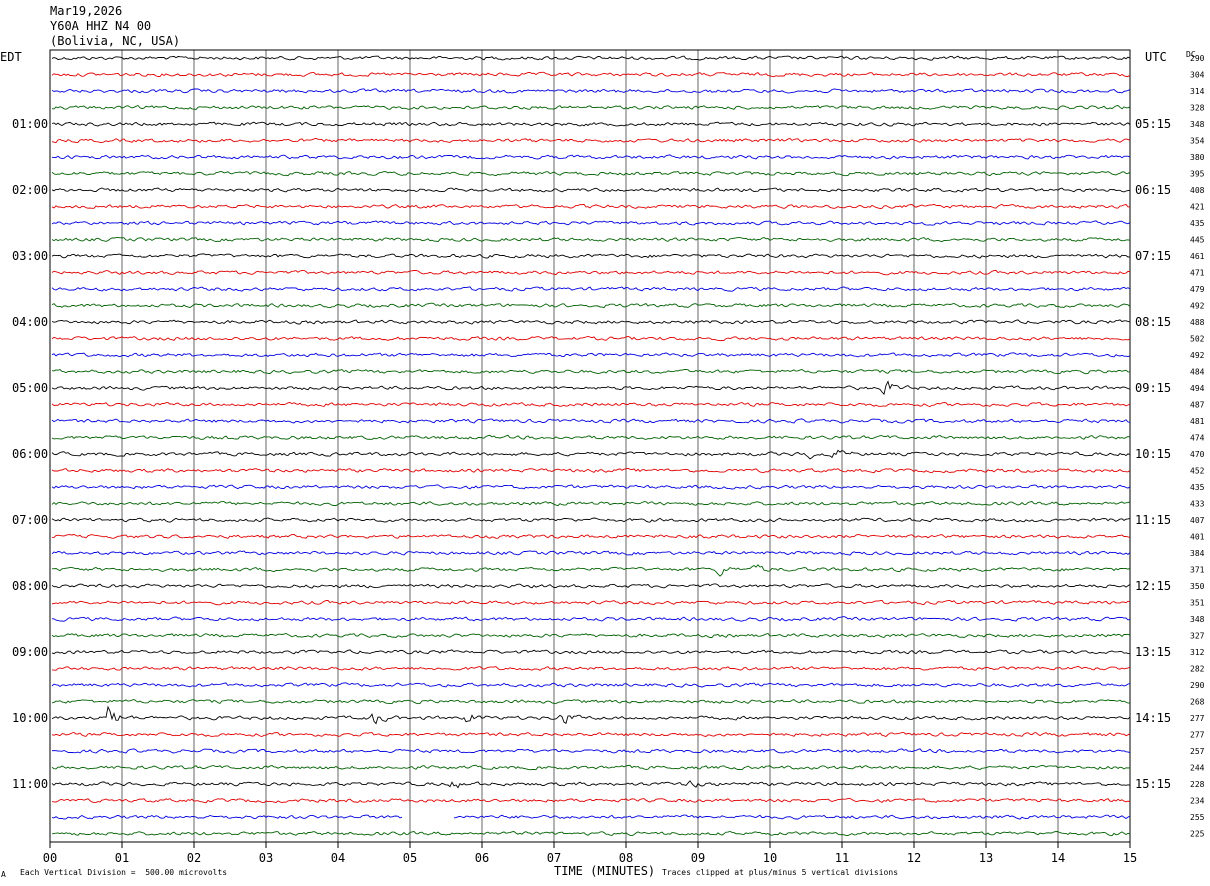 The width and height of the screenshot is (1210, 886). Describe the element at coordinates (1197, 157) in the screenshot. I see `dc-offset-label: 380` at that location.